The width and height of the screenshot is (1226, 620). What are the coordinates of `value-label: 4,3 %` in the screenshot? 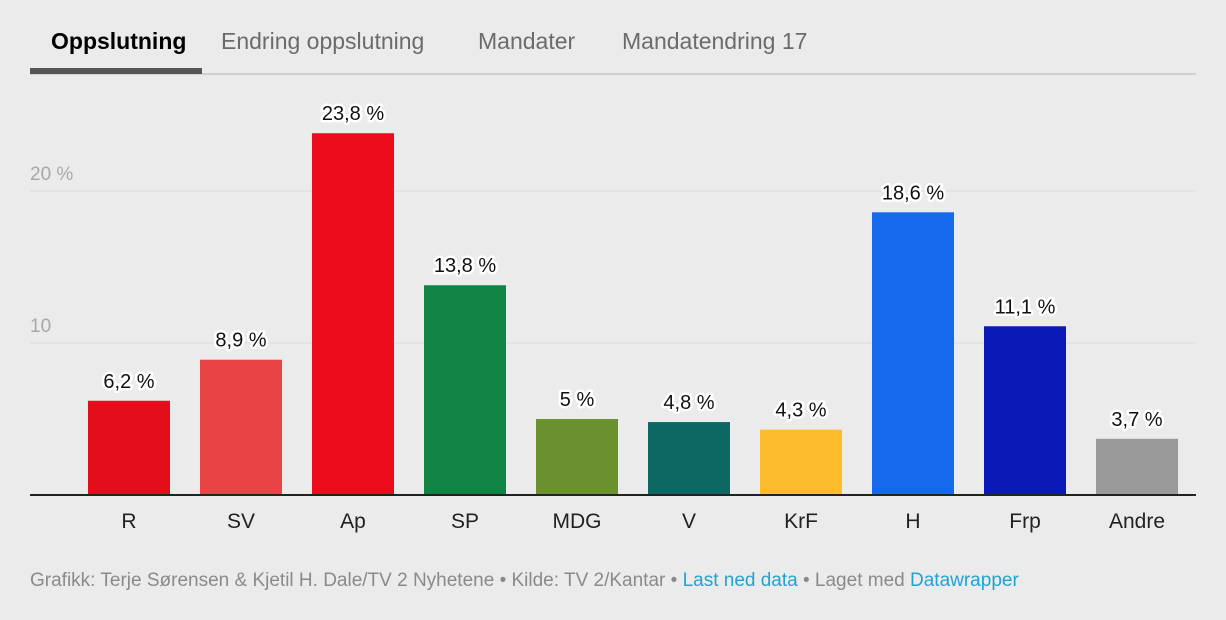 It's located at (800, 411).